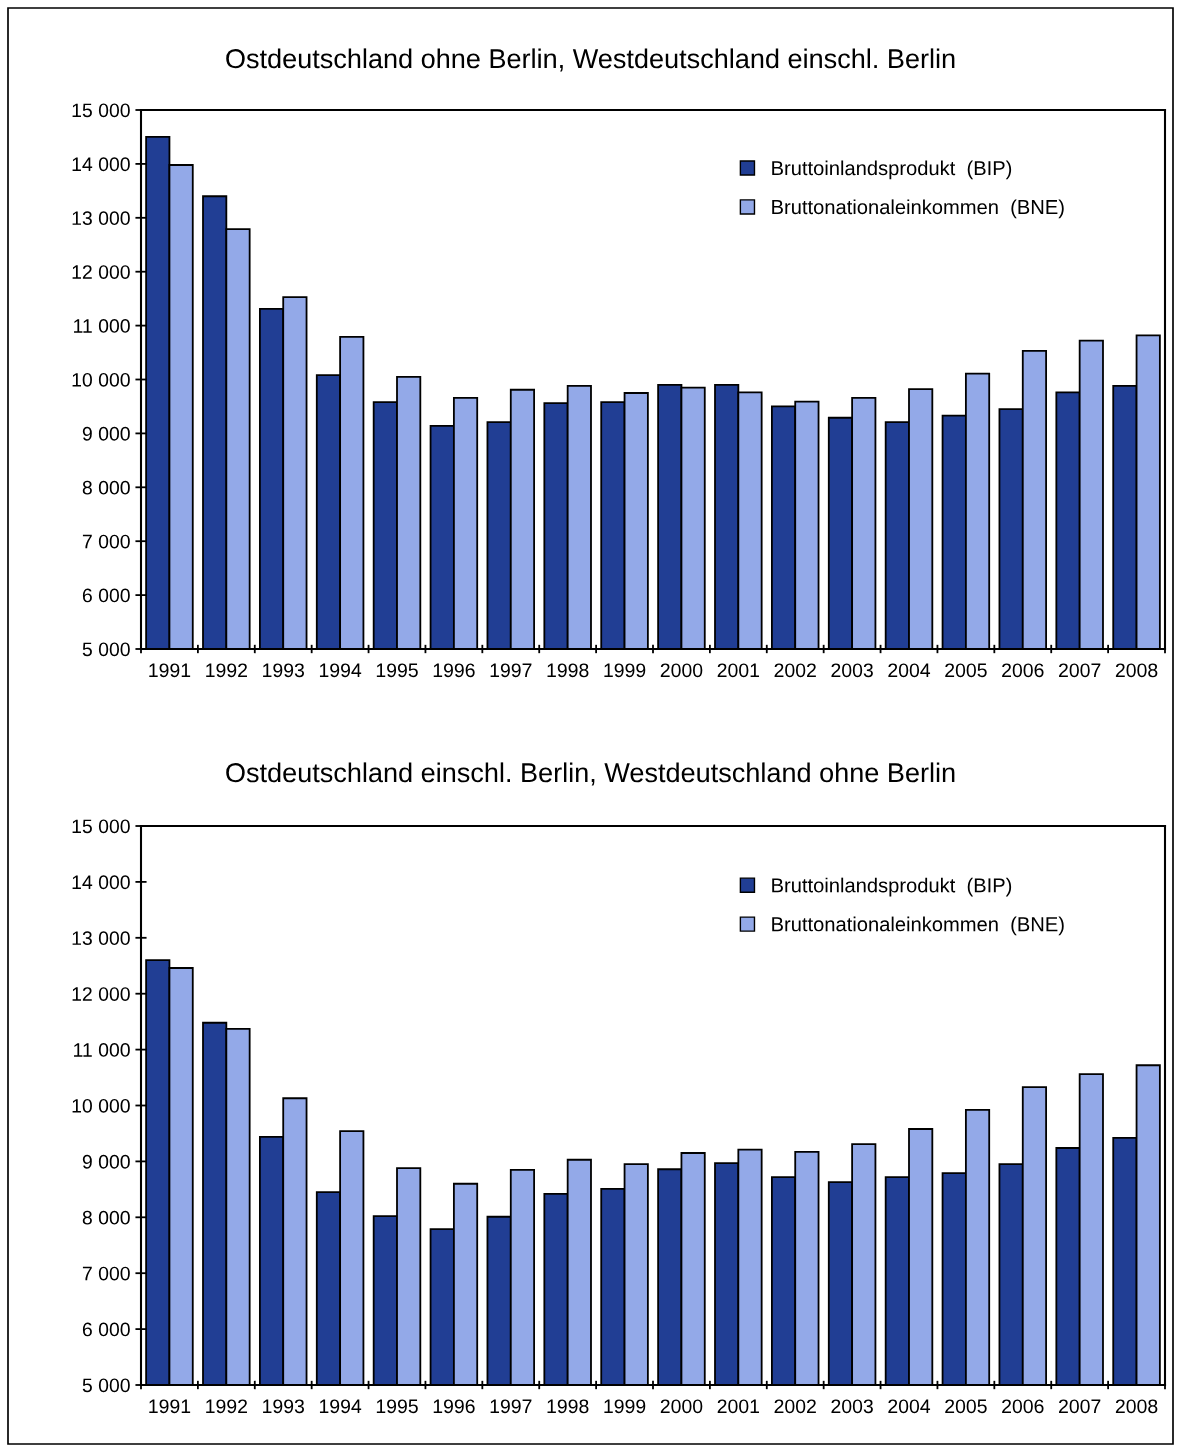  Describe the element at coordinates (590, 60) in the screenshot. I see `chart-title: Ostdeutschland ohne Berlin, Westdeutschland einschl. Berlin` at that location.